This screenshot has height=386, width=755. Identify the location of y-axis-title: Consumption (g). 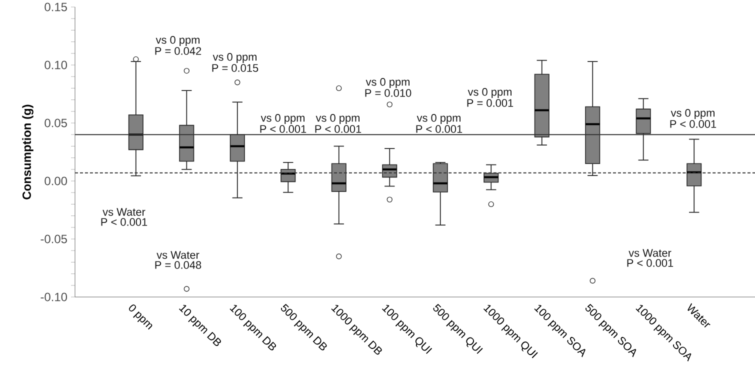
(28, 152).